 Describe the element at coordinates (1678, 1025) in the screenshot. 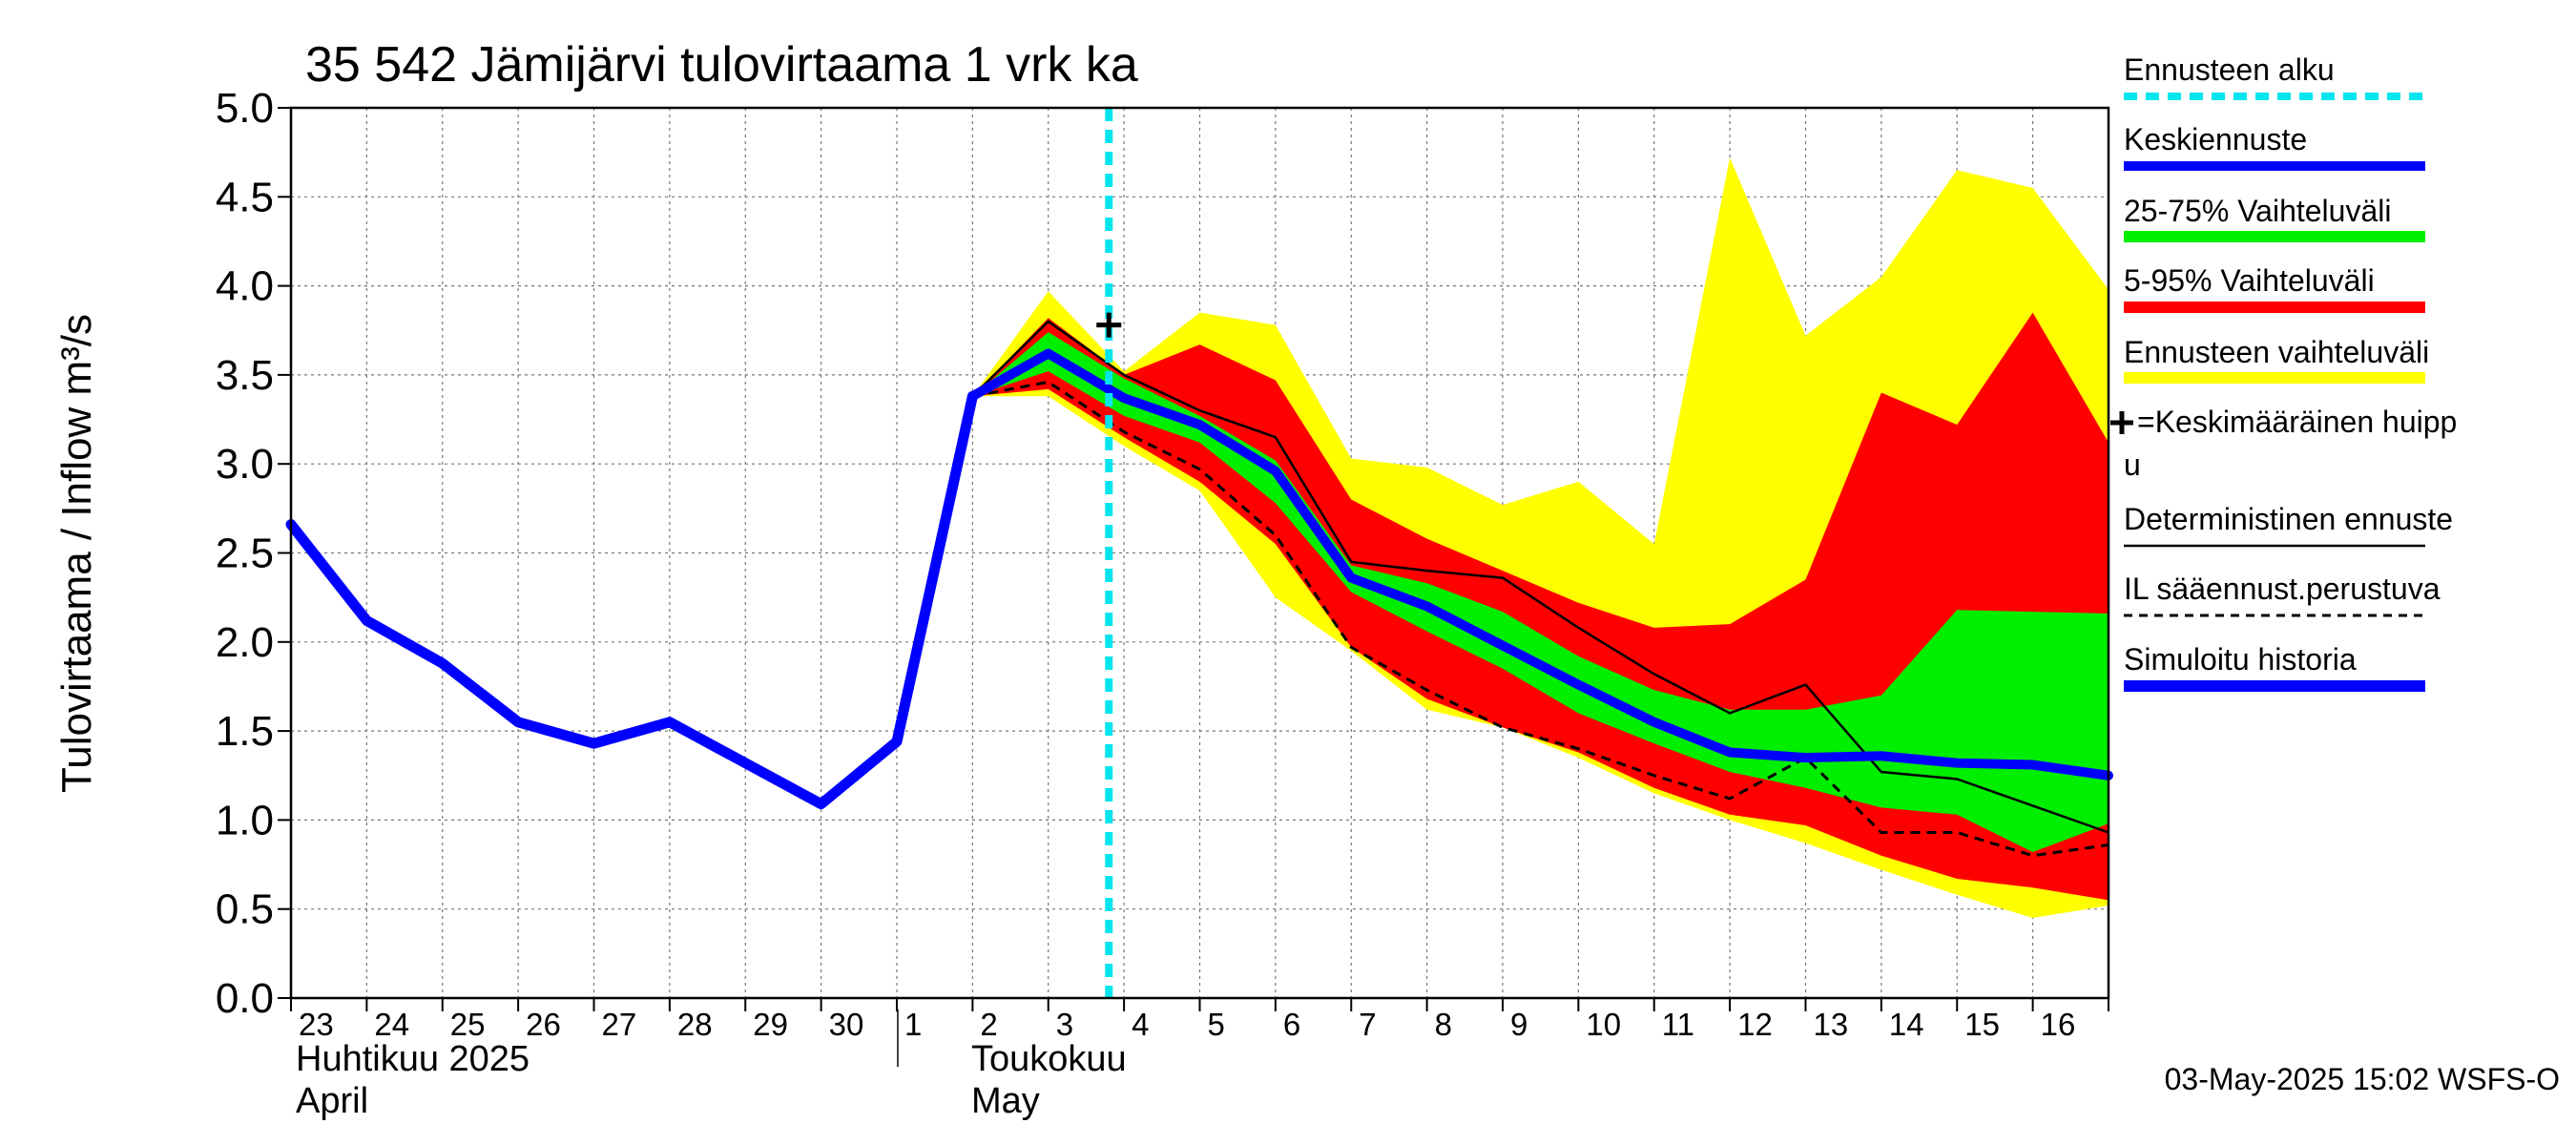

I see `x-tick-label: 11` at that location.